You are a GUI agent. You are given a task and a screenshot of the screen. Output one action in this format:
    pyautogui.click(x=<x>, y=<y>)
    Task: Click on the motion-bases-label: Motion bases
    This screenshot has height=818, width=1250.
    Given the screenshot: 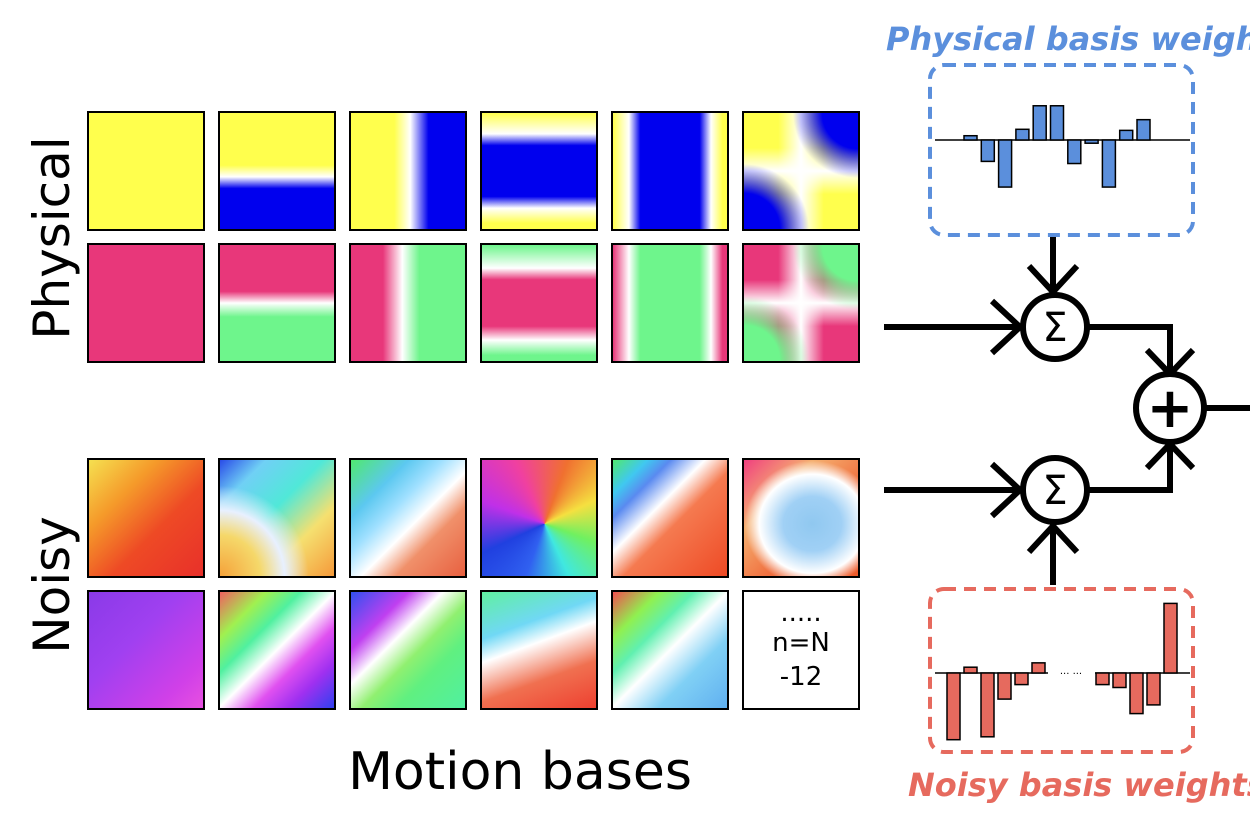 What is the action you would take?
    pyautogui.click(x=520, y=772)
    